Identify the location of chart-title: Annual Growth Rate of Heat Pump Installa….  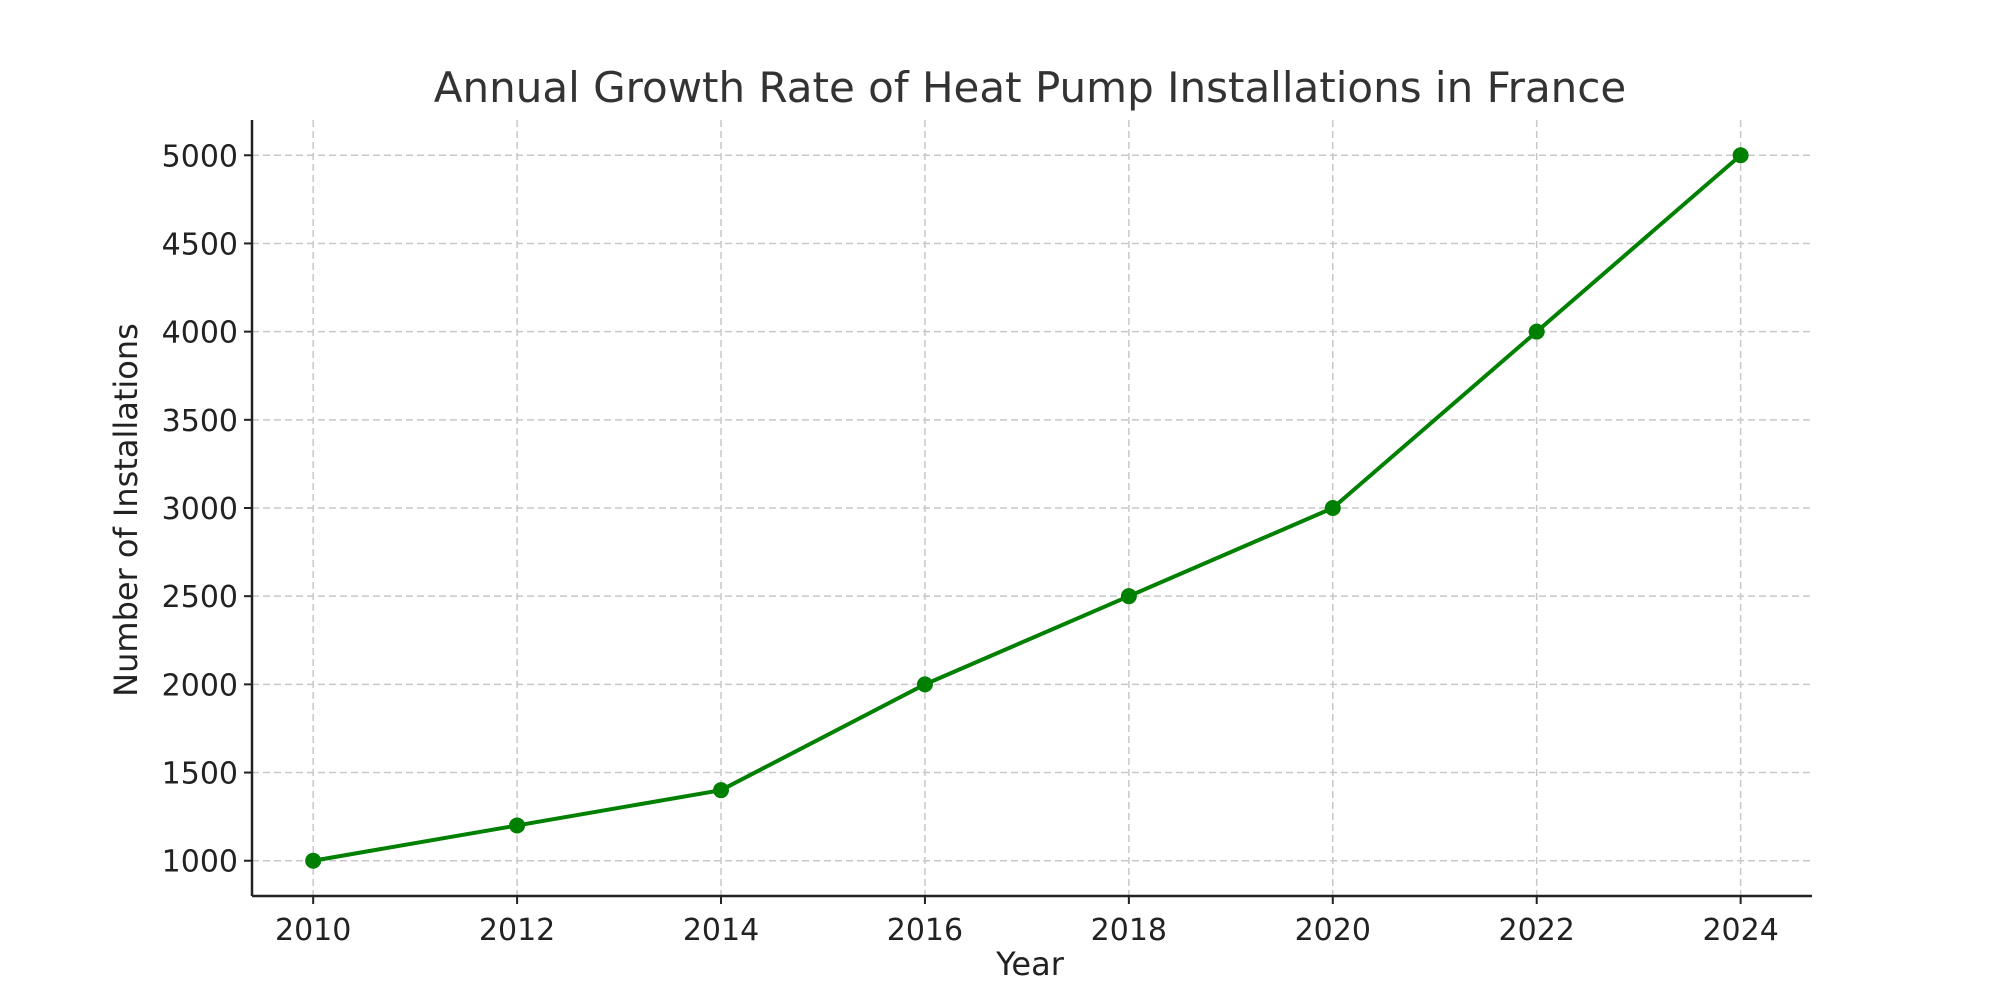
(1030, 87).